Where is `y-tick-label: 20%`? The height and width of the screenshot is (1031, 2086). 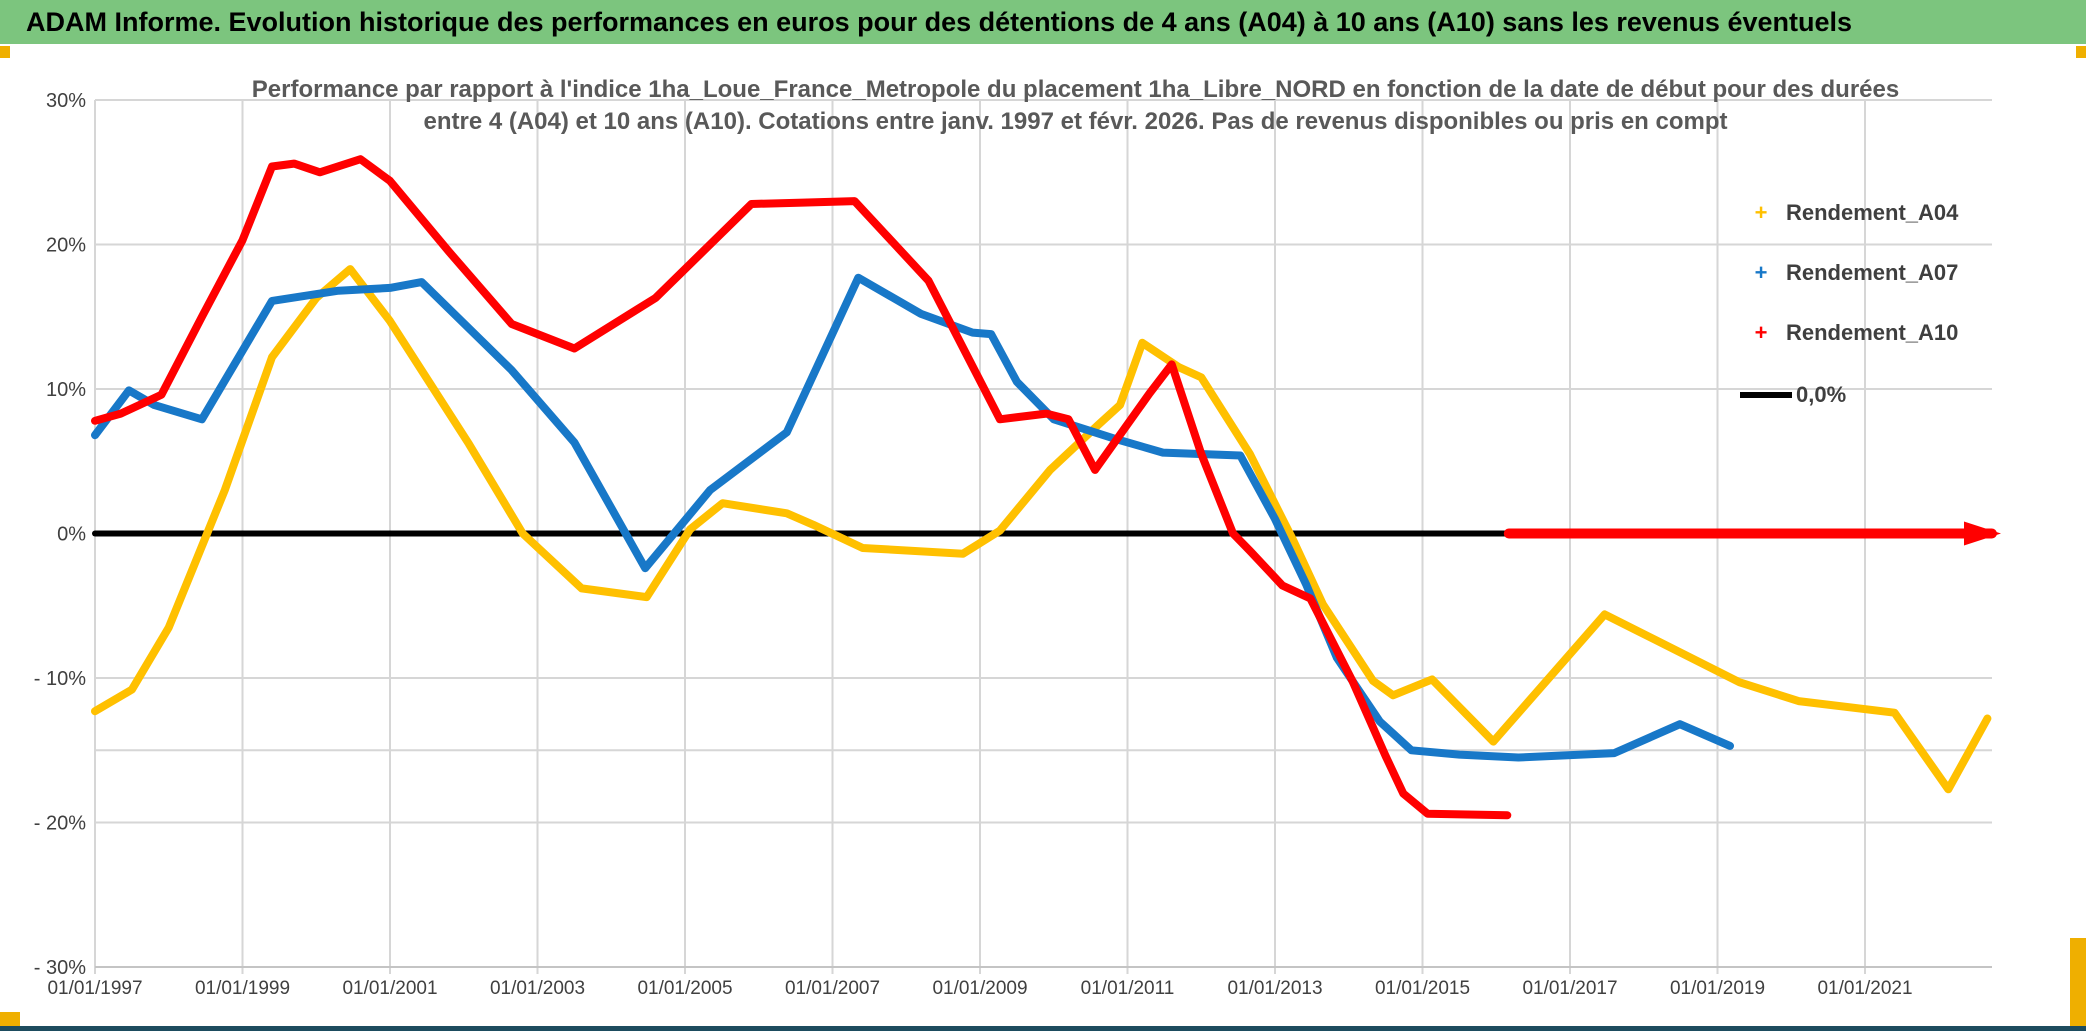
y-tick-label: 20% is located at coordinates (66, 246).